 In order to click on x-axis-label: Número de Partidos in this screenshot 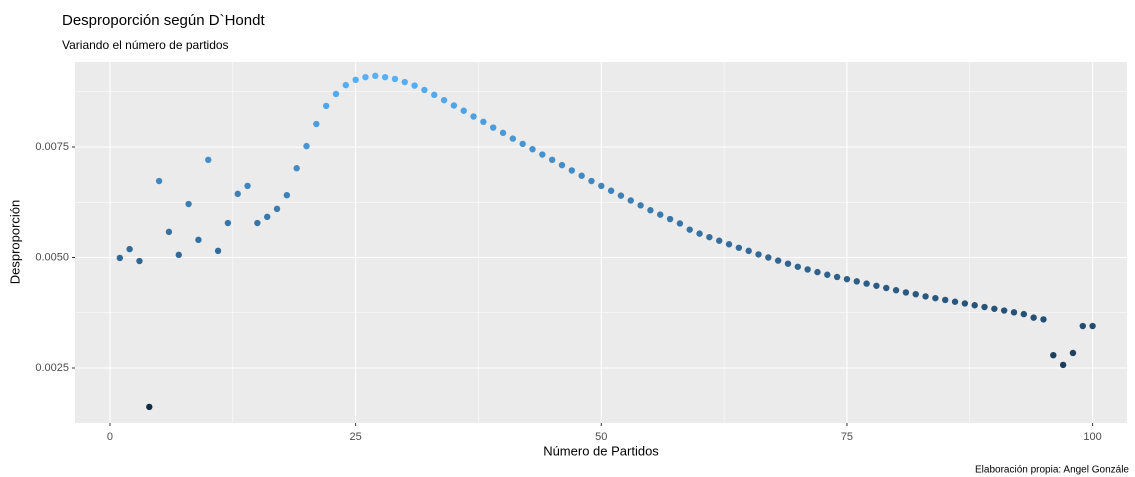, I will do `click(601, 450)`.